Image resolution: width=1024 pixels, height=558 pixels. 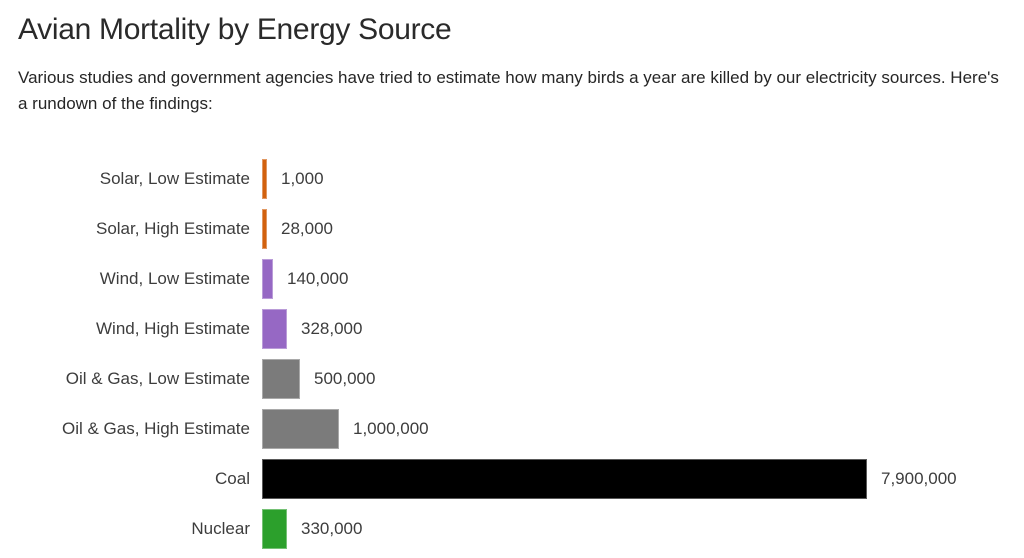 I want to click on chart-row: Oil & Gas, High Estimate 1,000,000, so click(x=512, y=429).